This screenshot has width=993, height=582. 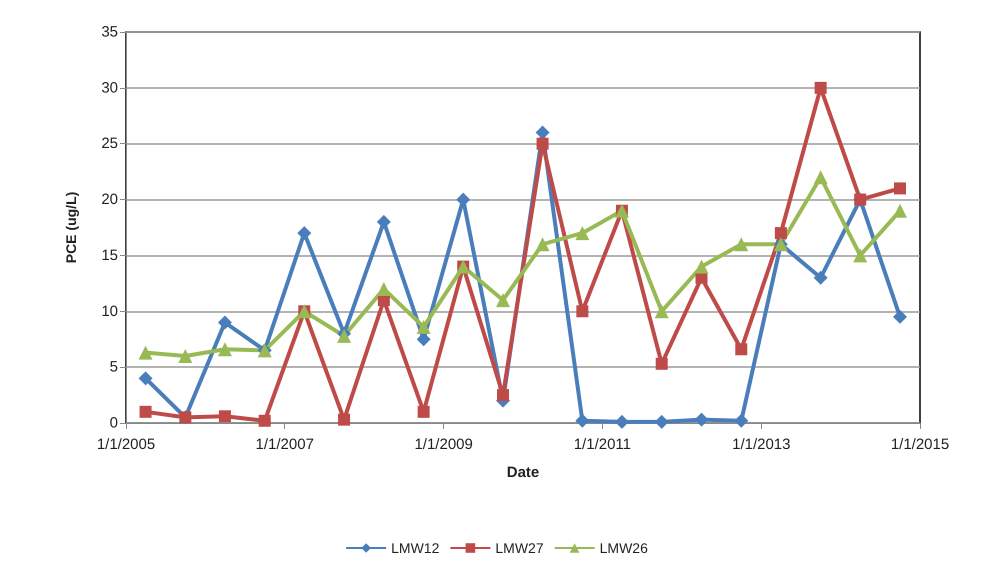 I want to click on x-axis-title: Date, so click(x=523, y=472).